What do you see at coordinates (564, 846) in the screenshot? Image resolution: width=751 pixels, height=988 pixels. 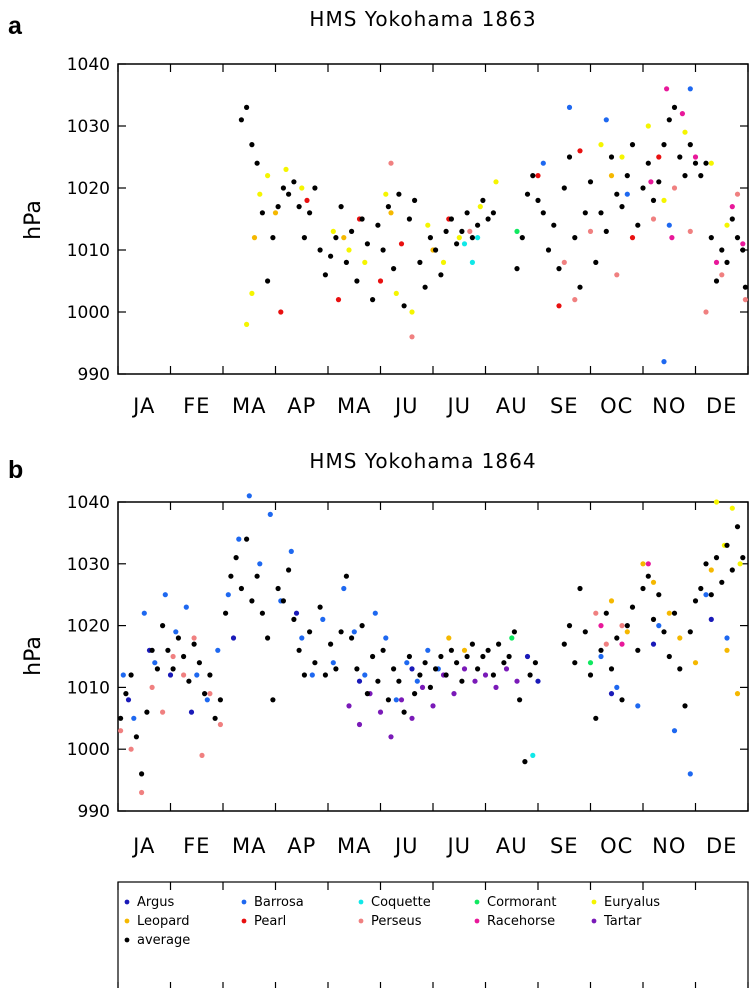 I see `x-tick-label-b: SE` at bounding box center [564, 846].